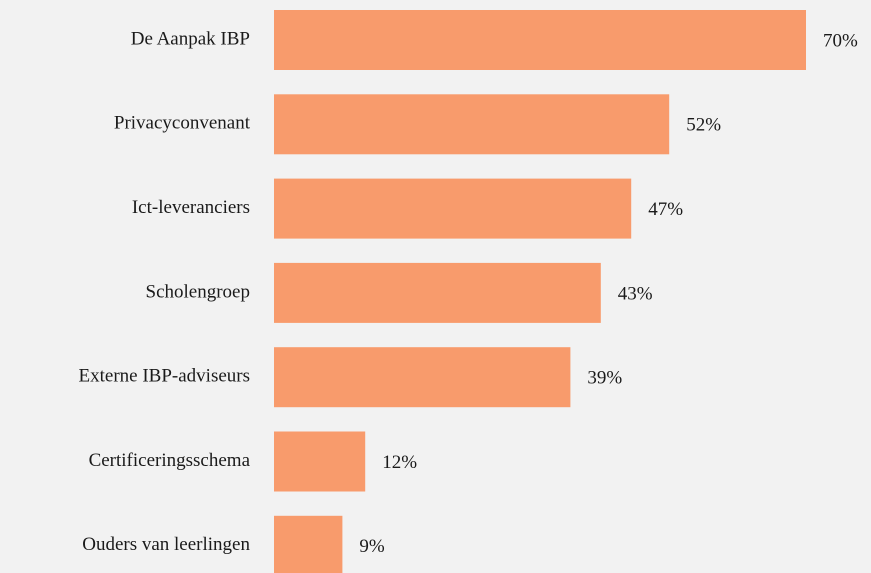 The height and width of the screenshot is (573, 871). I want to click on value-label: 47%, so click(665, 209).